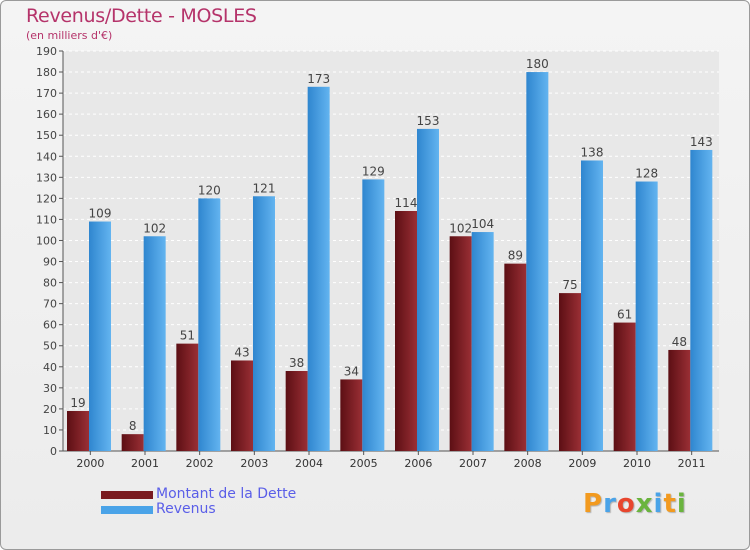 The height and width of the screenshot is (550, 750). Describe the element at coordinates (428, 121) in the screenshot. I see `data-label: 153` at that location.